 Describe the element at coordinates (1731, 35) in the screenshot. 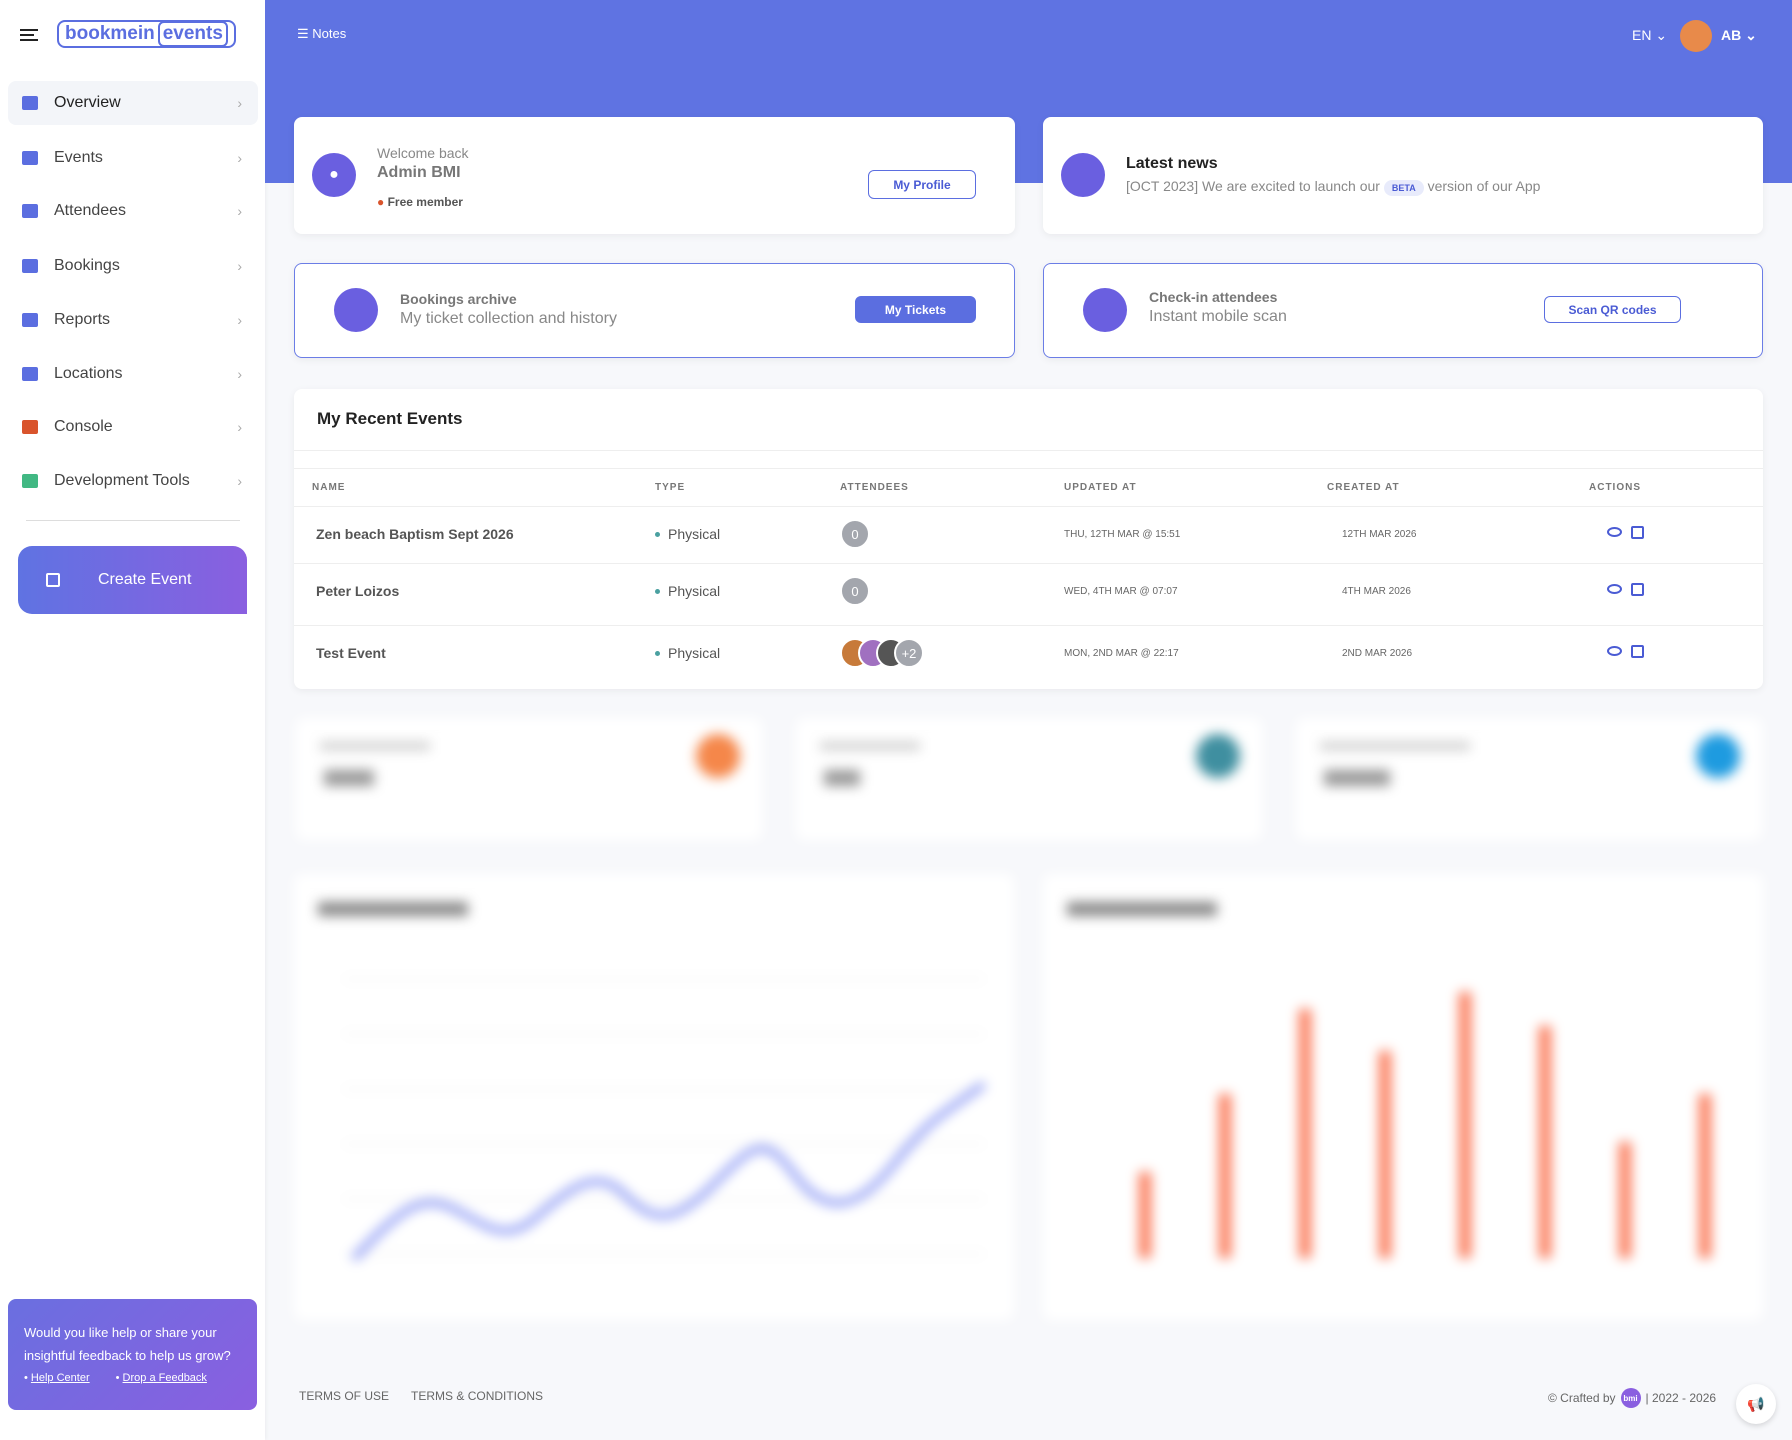

I see `user-initials: AB` at that location.